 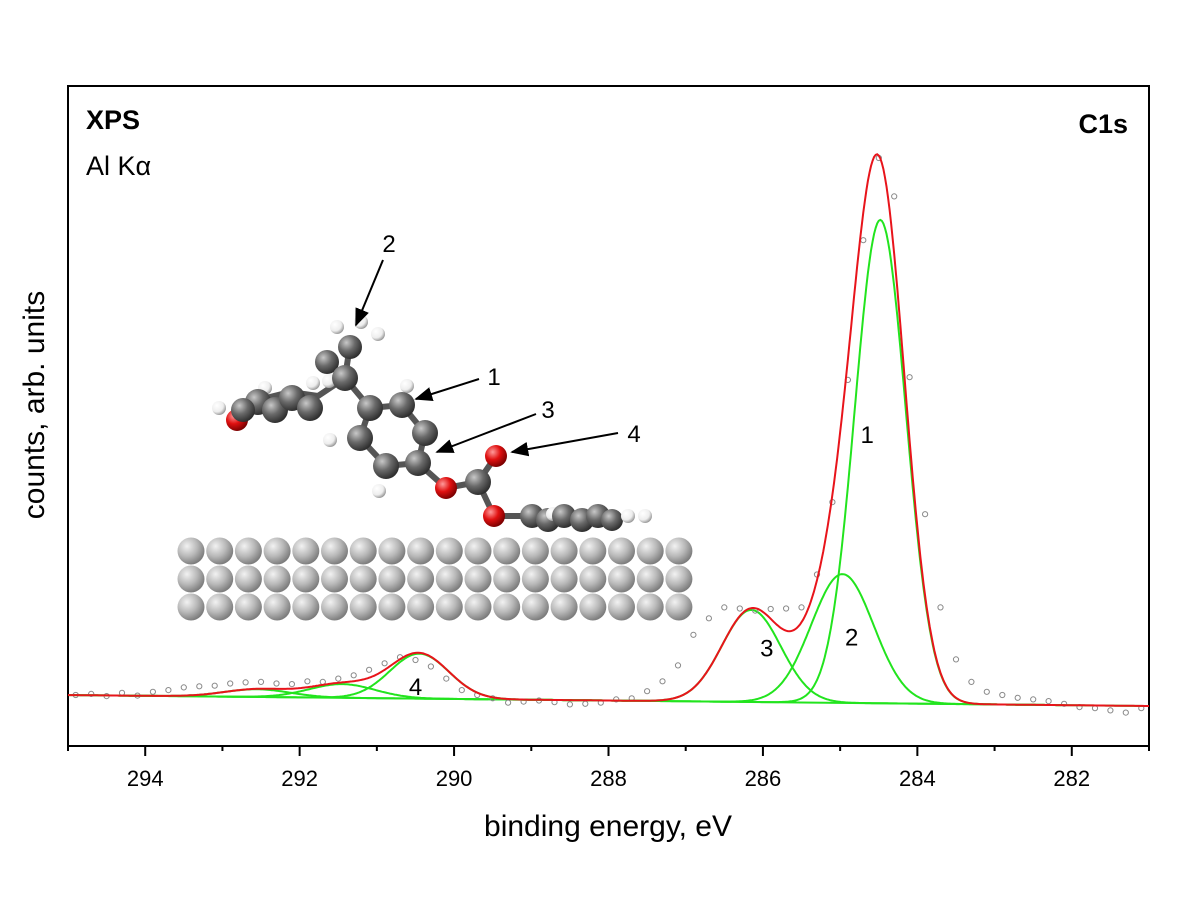 I want to click on callout-label-1: 1, so click(x=493, y=377).